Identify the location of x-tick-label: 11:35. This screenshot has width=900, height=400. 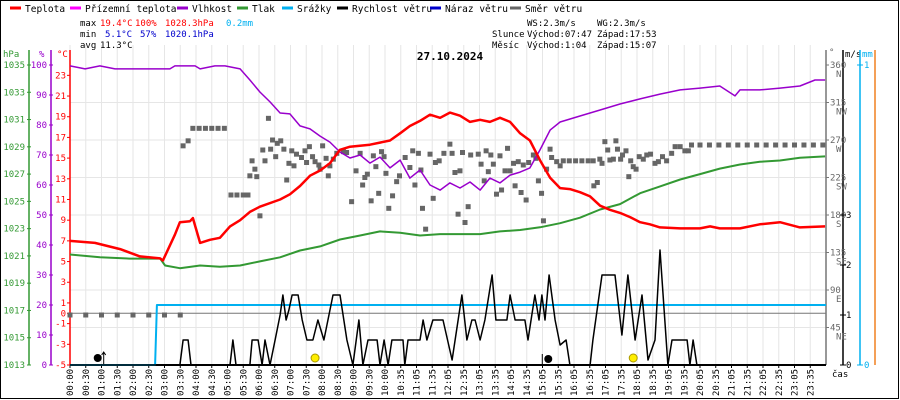
(433, 382).